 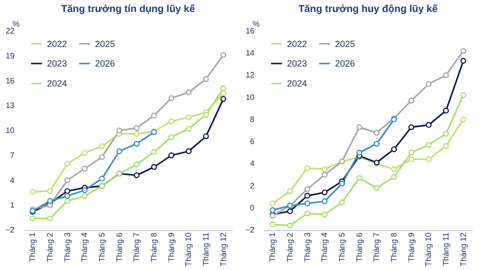 What do you see at coordinates (253, 141) in the screenshot?
I see `y-tick-label: 6` at bounding box center [253, 141].